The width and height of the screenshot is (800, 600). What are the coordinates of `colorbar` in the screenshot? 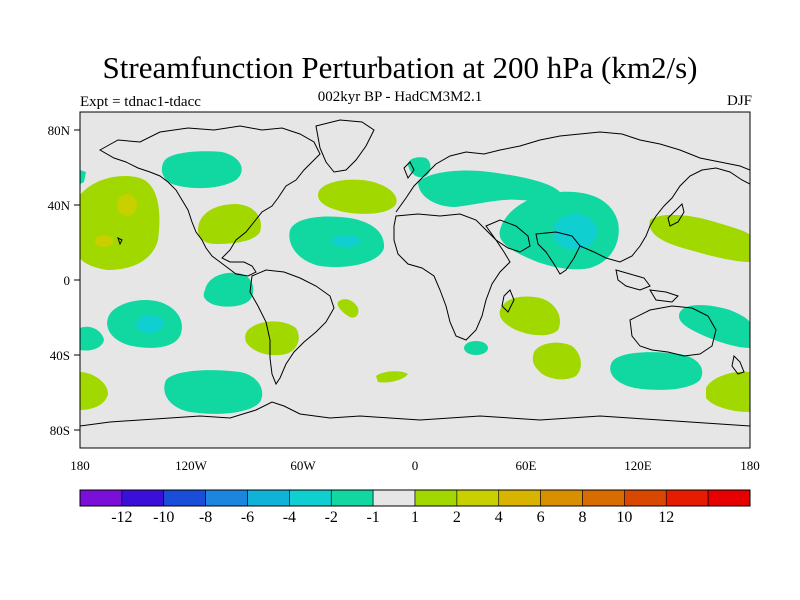 It's located at (415, 498).